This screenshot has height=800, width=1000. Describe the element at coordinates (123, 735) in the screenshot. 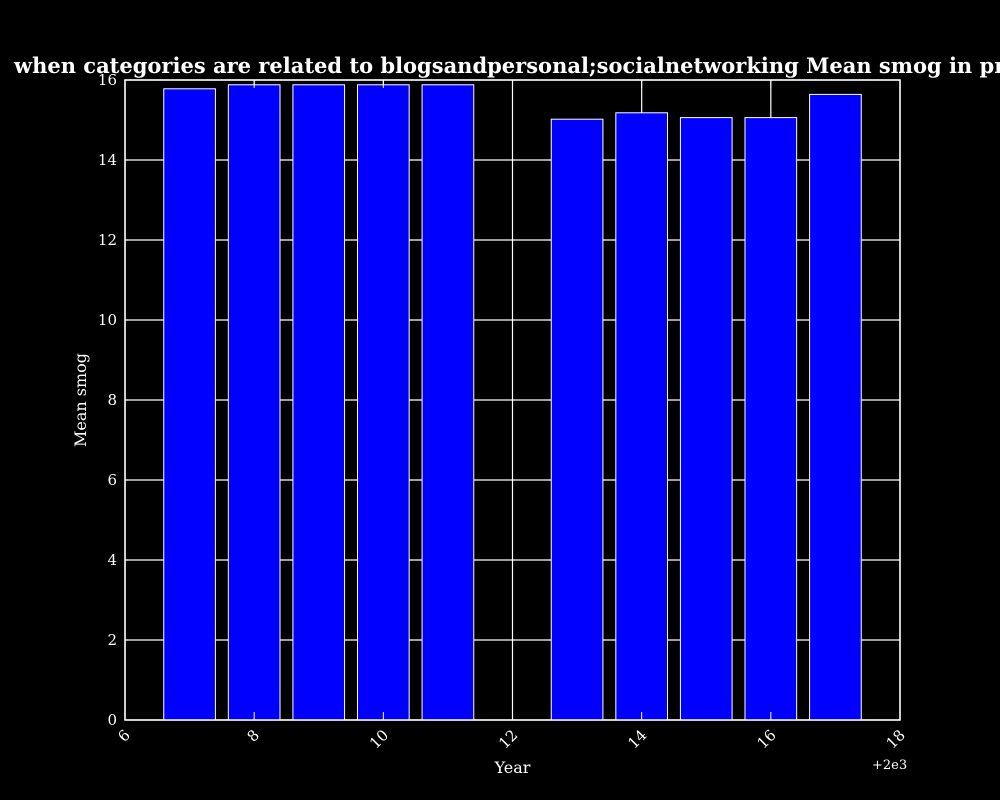

I see `x-tick-label: 6` at that location.